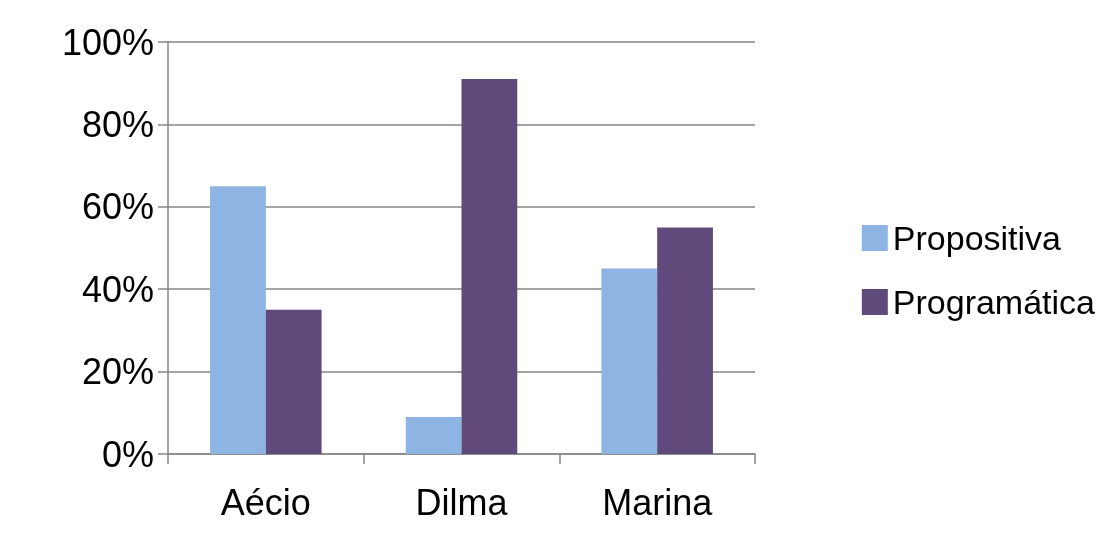  Describe the element at coordinates (658, 502) in the screenshot. I see `x-tick-label: Marina` at that location.